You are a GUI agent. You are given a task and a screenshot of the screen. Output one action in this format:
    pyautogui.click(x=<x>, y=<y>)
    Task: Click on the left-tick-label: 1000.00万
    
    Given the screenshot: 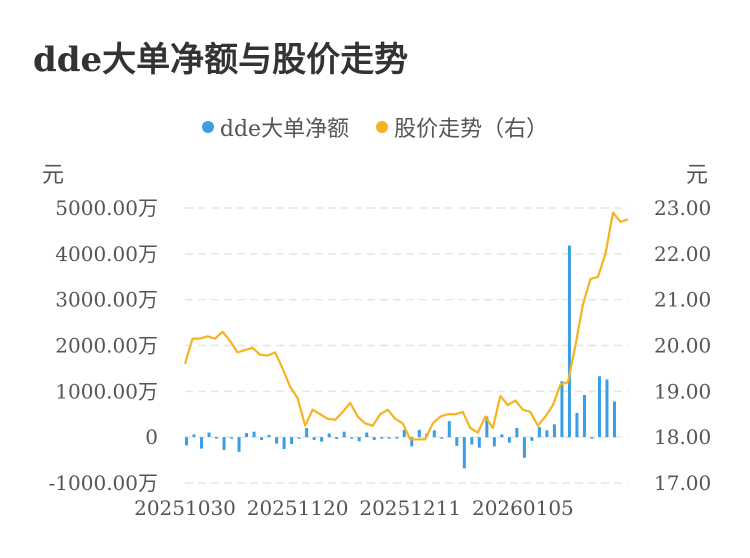 What is the action you would take?
    pyautogui.click(x=106, y=391)
    